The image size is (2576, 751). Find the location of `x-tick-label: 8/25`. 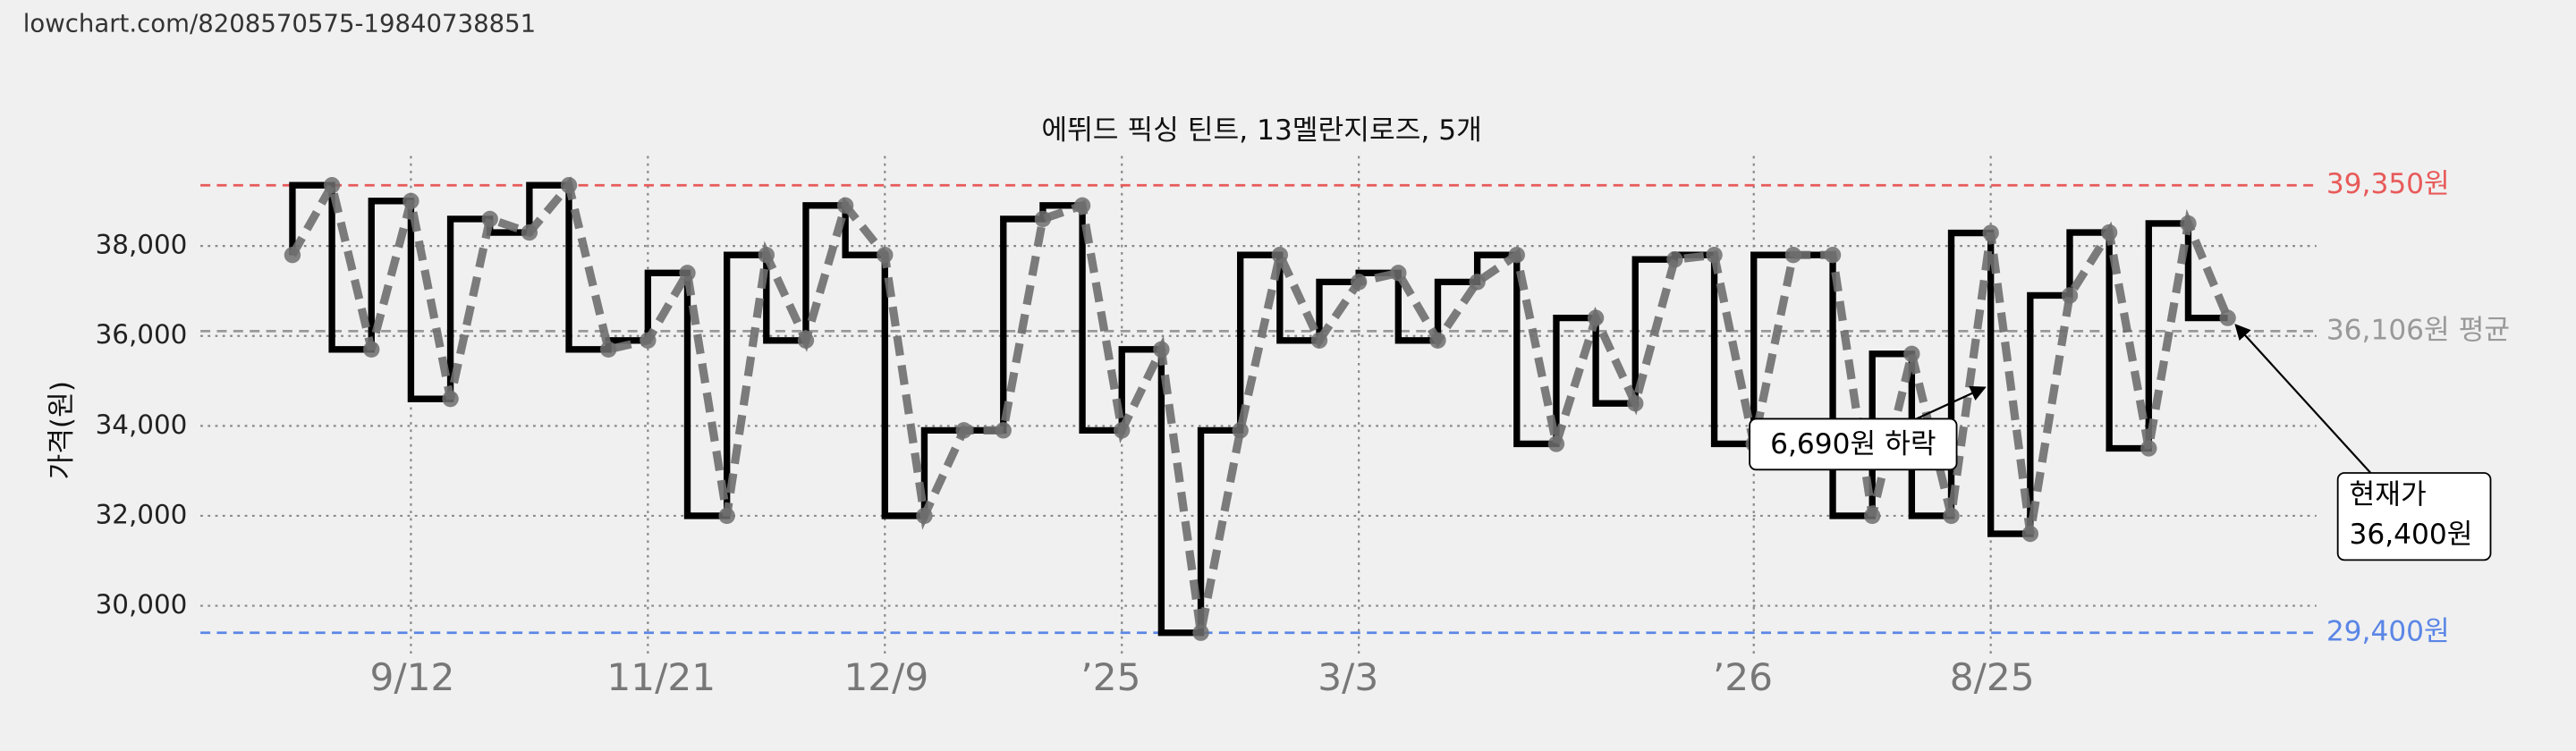

x-tick-label: 8/25 is located at coordinates (1992, 677).